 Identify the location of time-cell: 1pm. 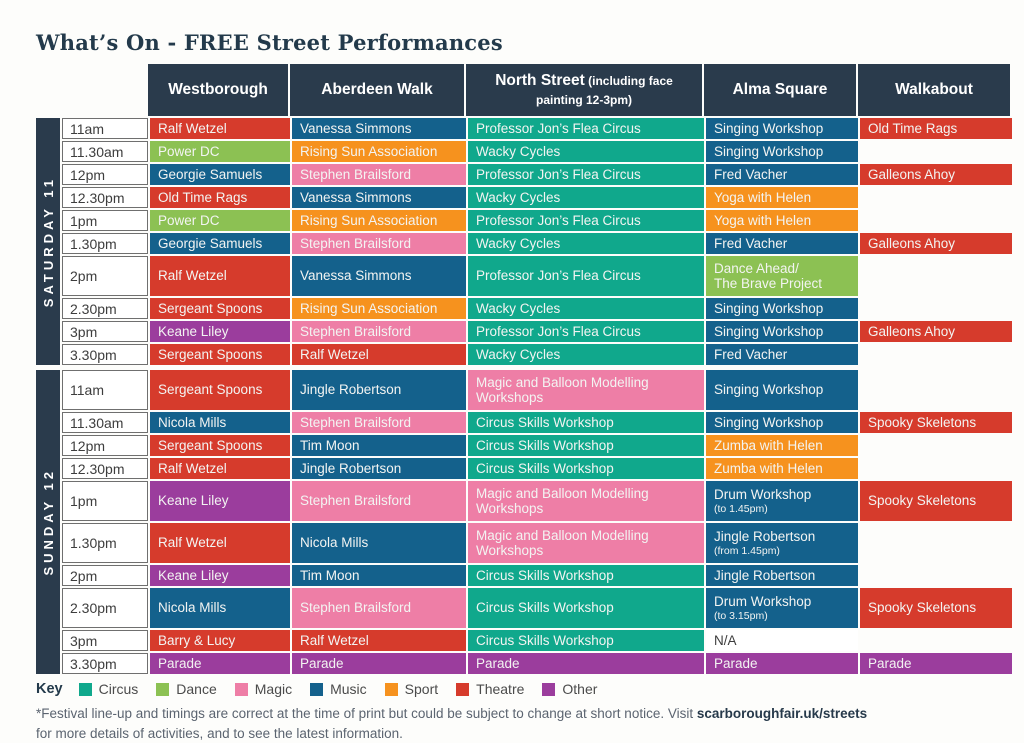
(105, 501).